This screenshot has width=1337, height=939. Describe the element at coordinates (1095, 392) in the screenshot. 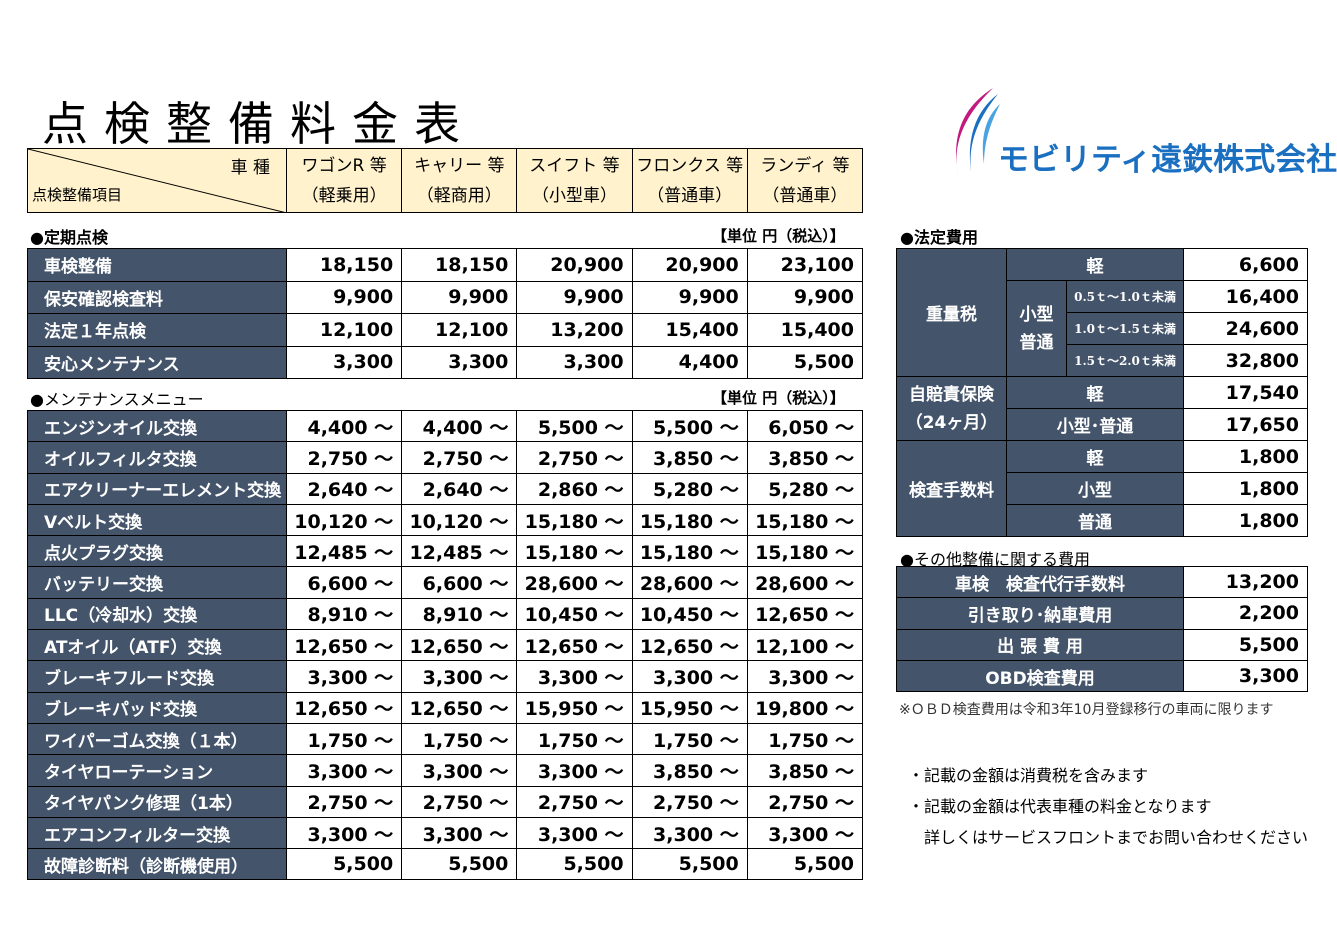

I see `insurance-type: 軽` at that location.